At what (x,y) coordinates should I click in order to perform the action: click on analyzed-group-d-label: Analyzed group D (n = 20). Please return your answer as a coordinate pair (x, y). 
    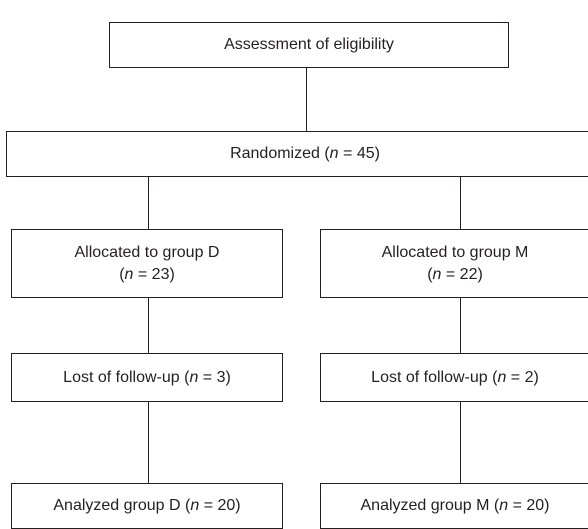
    Looking at the image, I should click on (147, 505).